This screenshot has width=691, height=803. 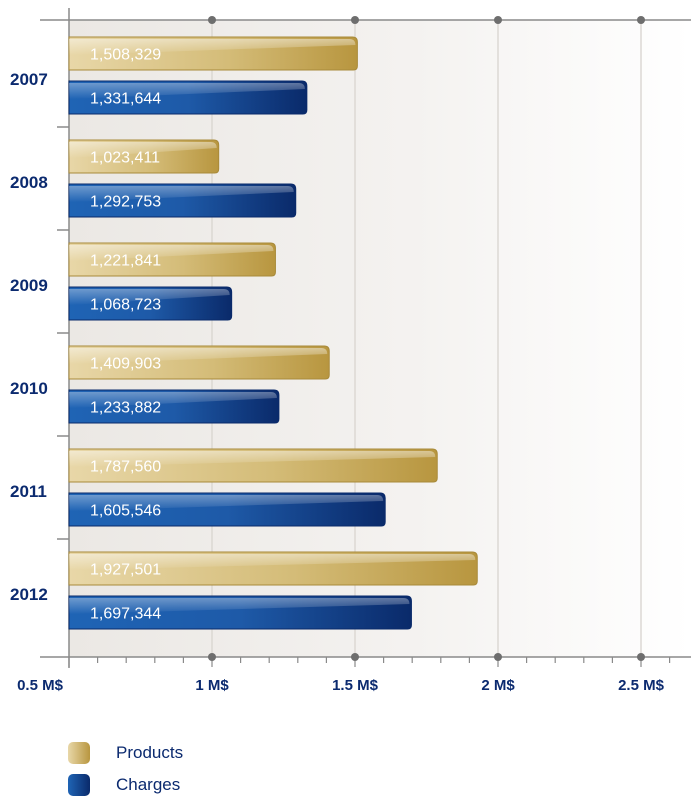 I want to click on bar-products-2012: 1,927,501, so click(x=273, y=568).